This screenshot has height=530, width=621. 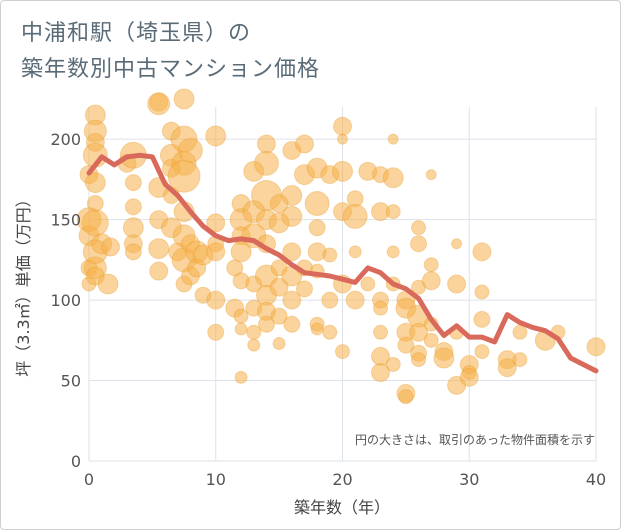 I want to click on x-tick-label: 10, so click(x=216, y=479).